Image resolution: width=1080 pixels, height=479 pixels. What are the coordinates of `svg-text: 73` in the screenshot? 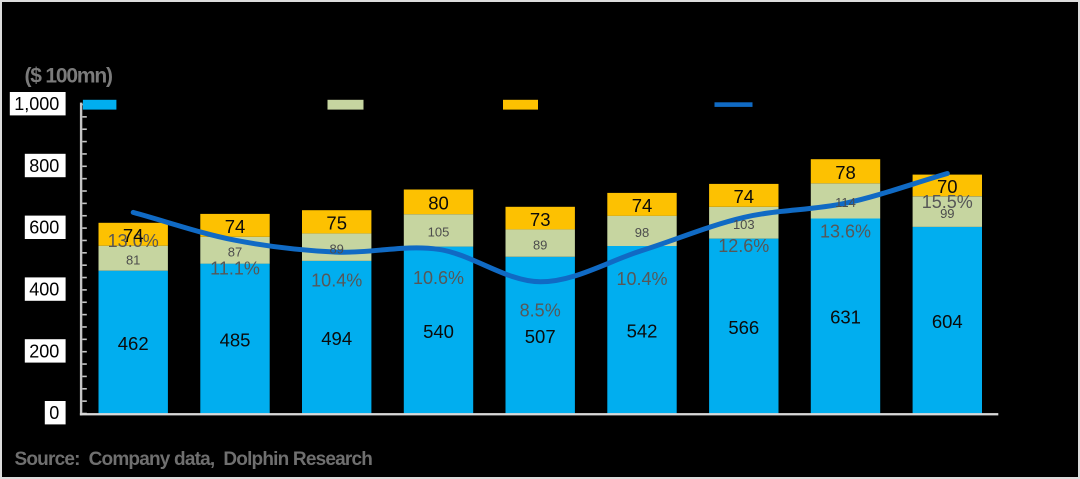 It's located at (540, 219).